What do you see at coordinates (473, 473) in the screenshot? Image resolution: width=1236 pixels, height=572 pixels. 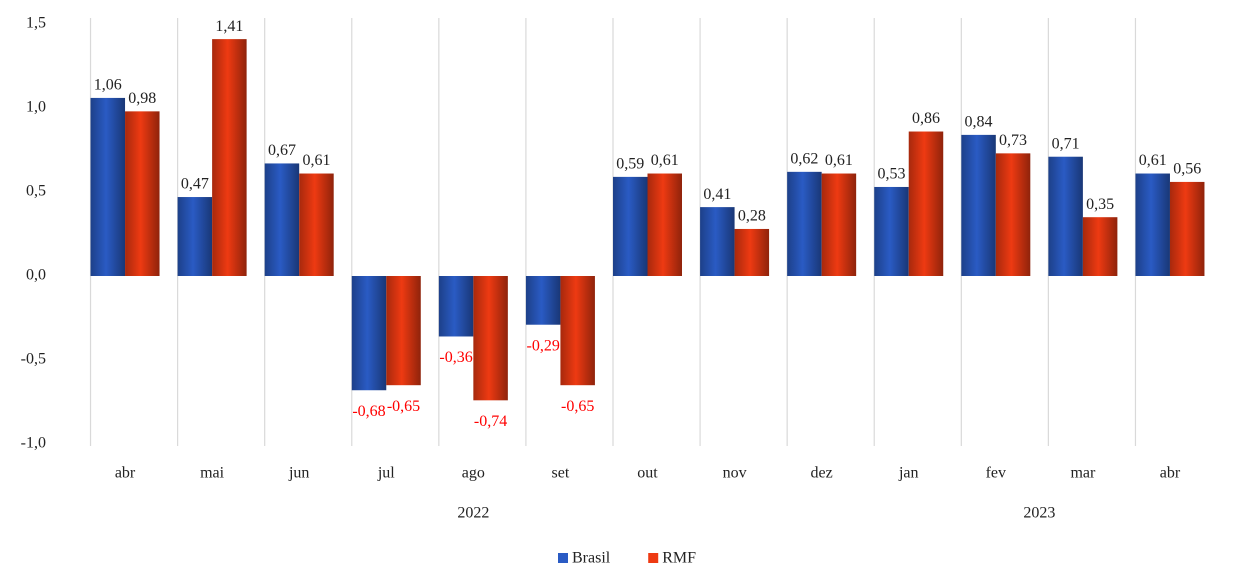 I see `x-tick-label: ago` at bounding box center [473, 473].